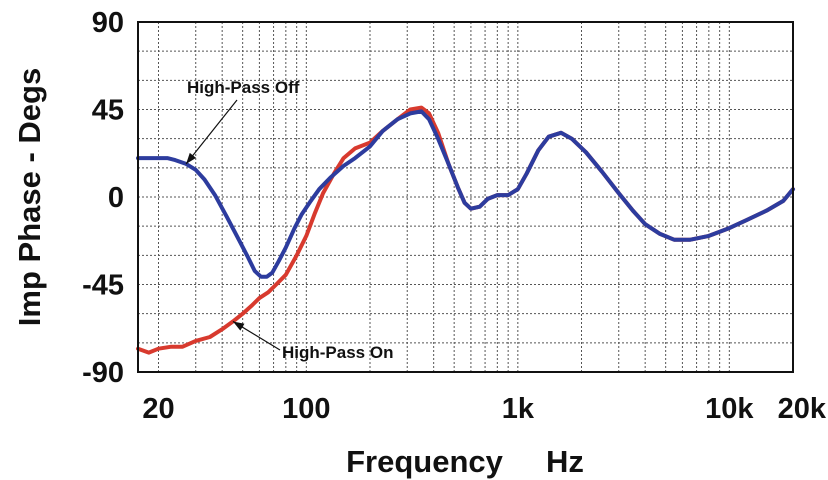  I want to click on annotation-label: High-Pass On, so click(337, 352).